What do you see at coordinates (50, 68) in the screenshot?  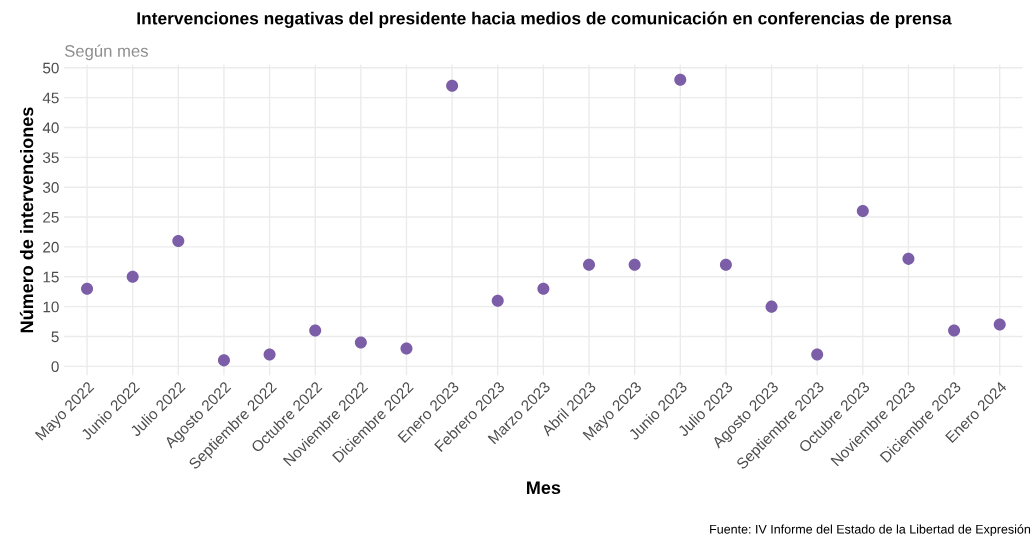 I see `y-tick-label: 50` at bounding box center [50, 68].